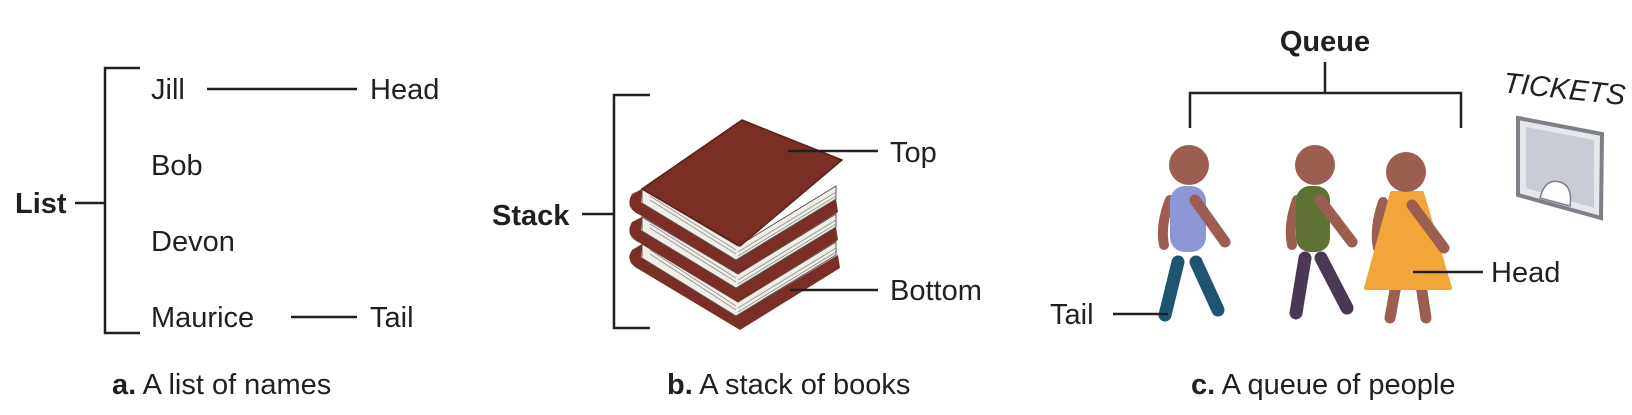 The width and height of the screenshot is (1632, 415). Describe the element at coordinates (1565, 89) in the screenshot. I see `tickets-sign: TICKETS` at that location.